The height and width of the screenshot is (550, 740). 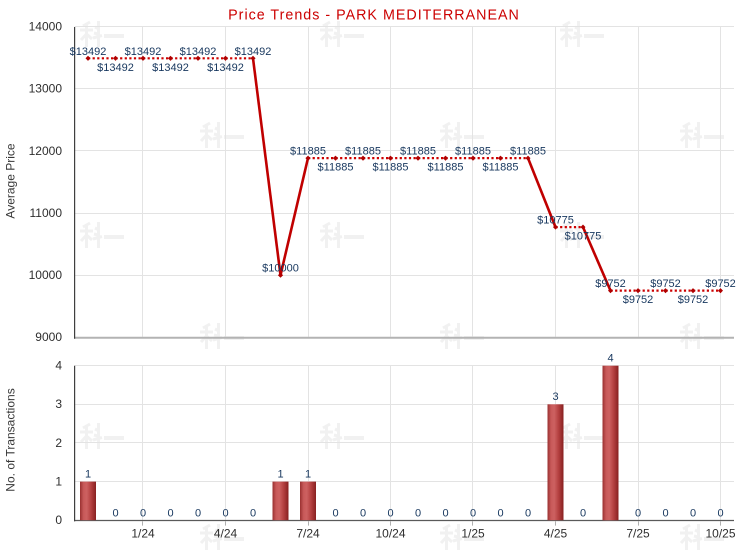 I want to click on svg-text: 10000, so click(x=46, y=275).